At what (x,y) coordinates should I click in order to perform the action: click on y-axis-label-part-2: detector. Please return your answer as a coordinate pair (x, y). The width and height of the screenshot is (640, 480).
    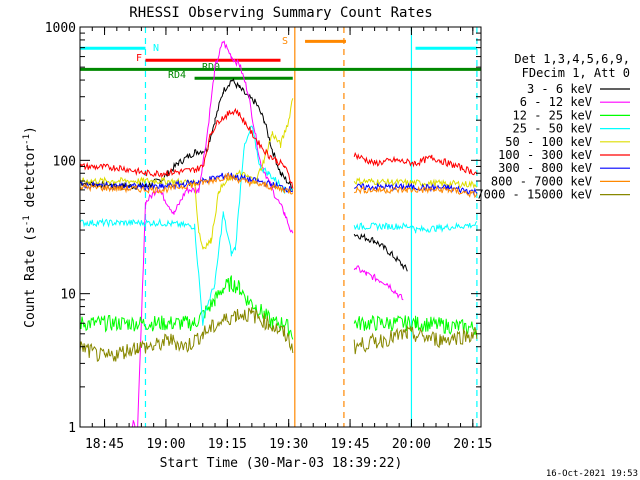
    Looking at the image, I should click on (30, 180).